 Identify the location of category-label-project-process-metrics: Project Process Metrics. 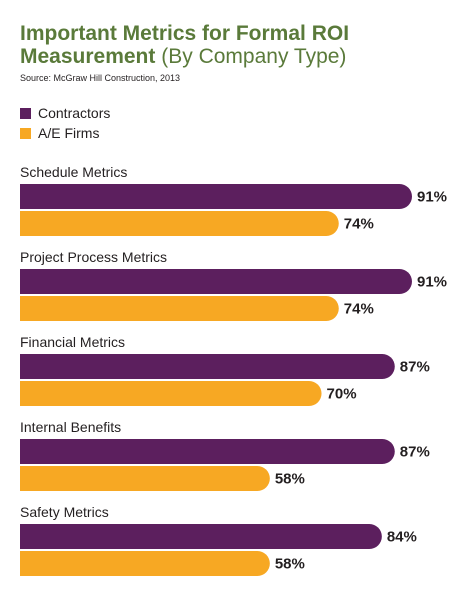
(93, 257).